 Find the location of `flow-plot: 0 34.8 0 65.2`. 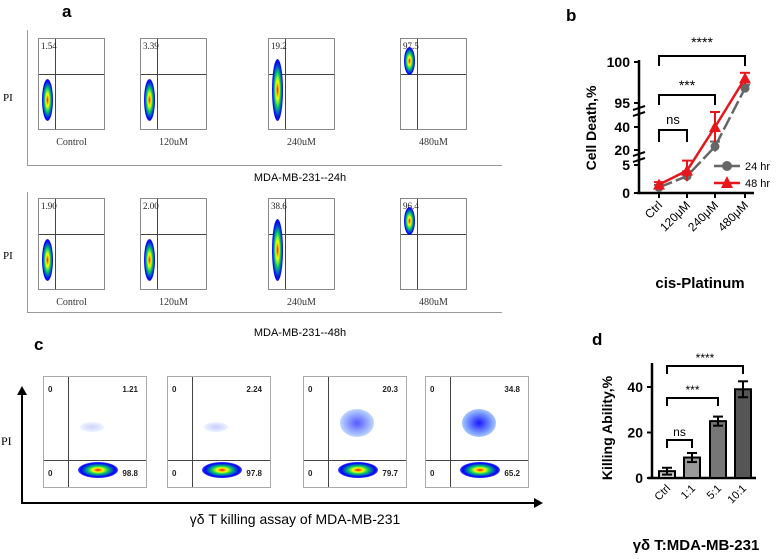

flow-plot: 0 34.8 0 65.2 is located at coordinates (477, 432).